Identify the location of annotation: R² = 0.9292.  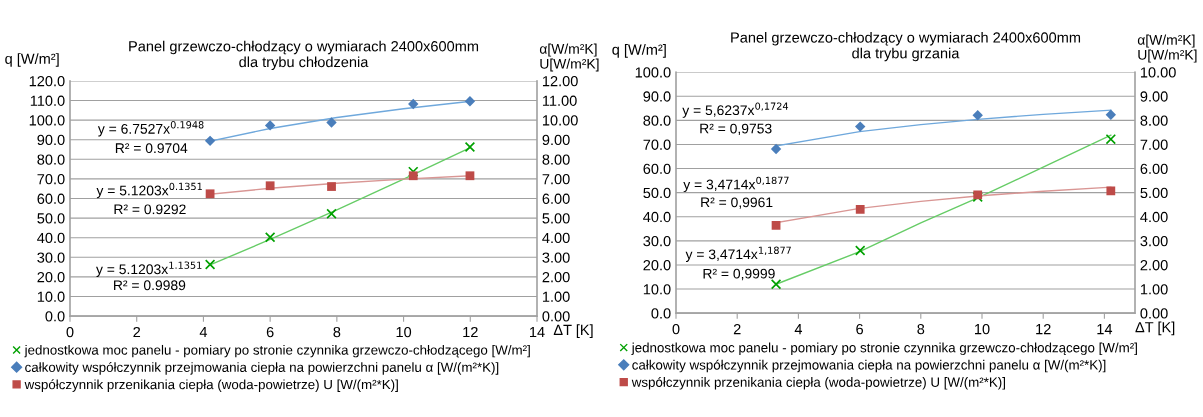
(150, 209).